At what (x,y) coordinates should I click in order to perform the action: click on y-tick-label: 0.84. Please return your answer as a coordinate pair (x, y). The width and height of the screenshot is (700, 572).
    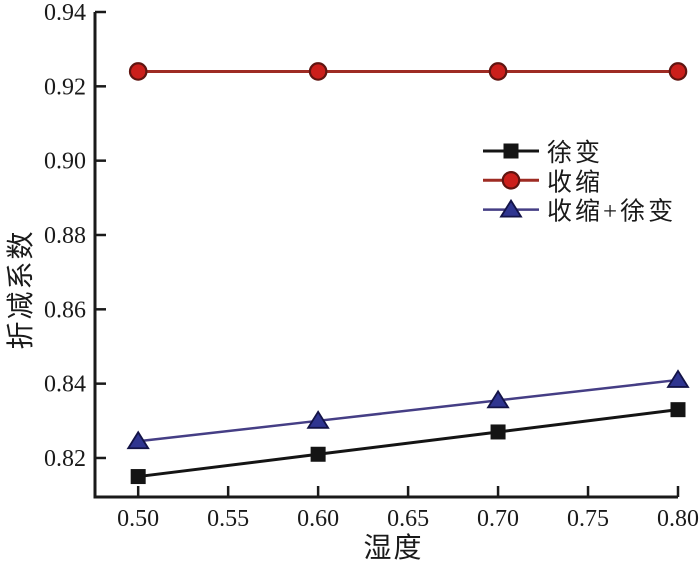
    Looking at the image, I should click on (65, 385).